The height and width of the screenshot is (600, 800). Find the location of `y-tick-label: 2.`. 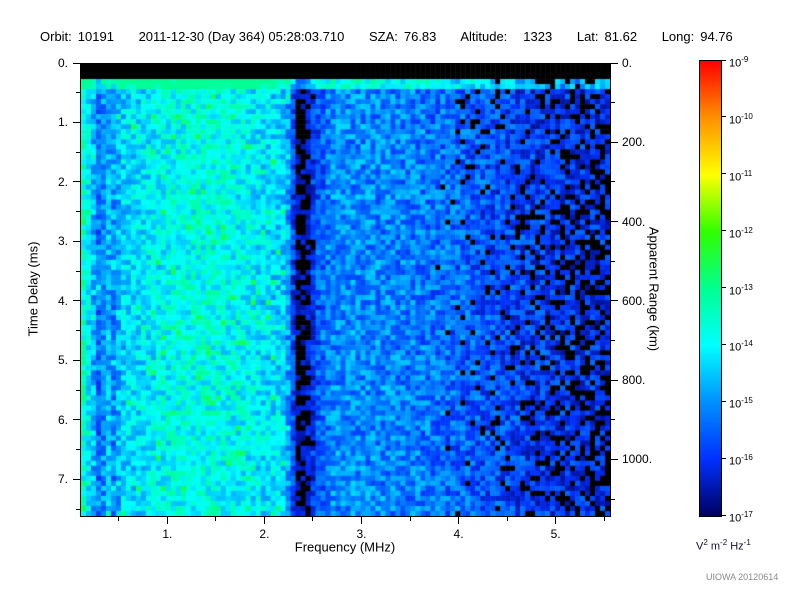

y-tick-label: 2. is located at coordinates (62, 181).